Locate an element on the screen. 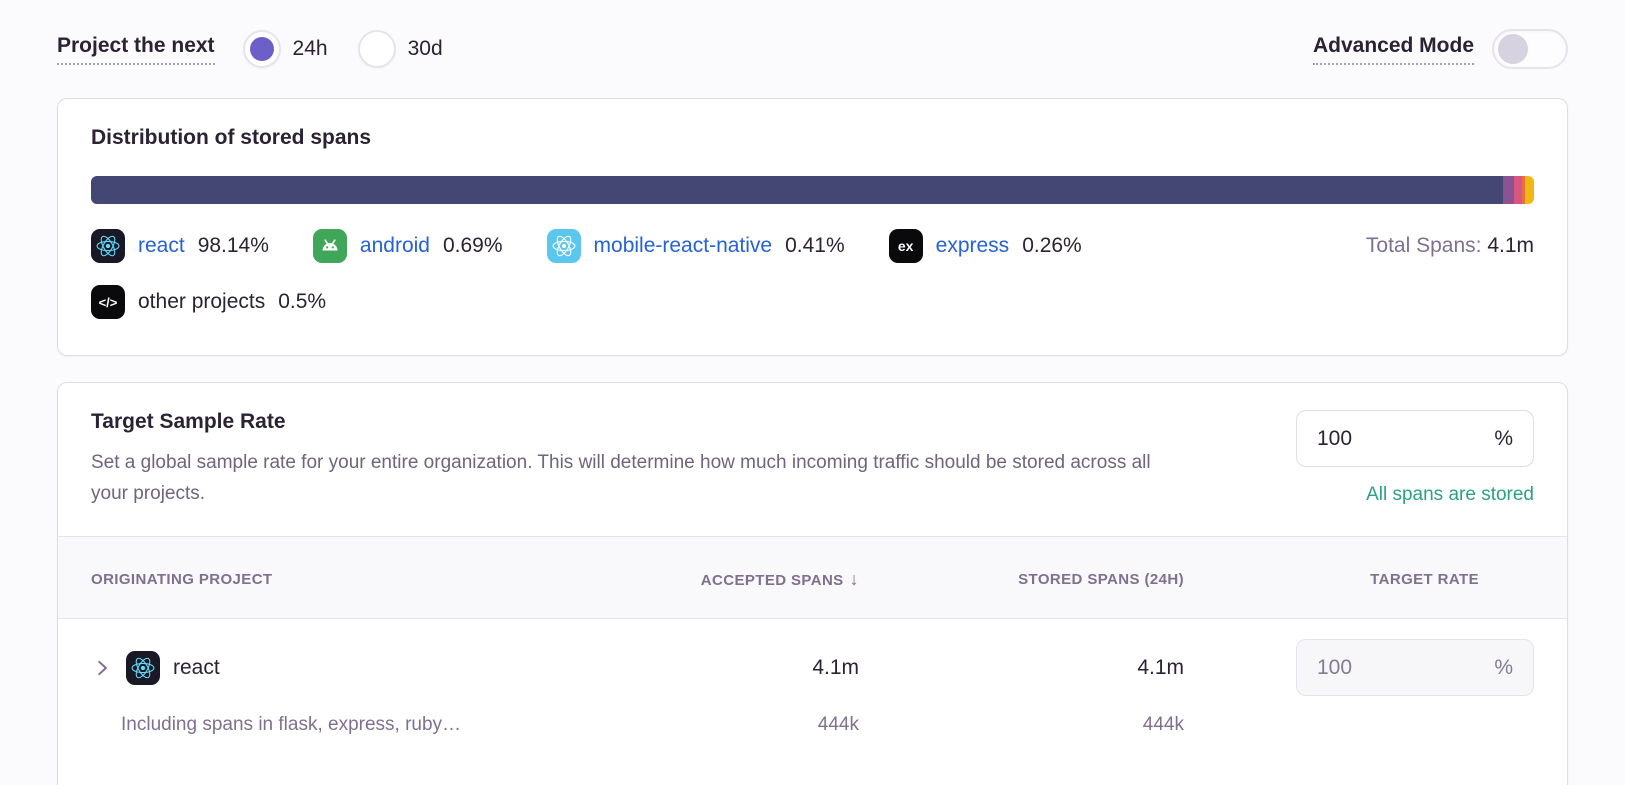 The width and height of the screenshot is (1625, 785). target-sample-rate-title: Target Sample Rate is located at coordinates (188, 421).